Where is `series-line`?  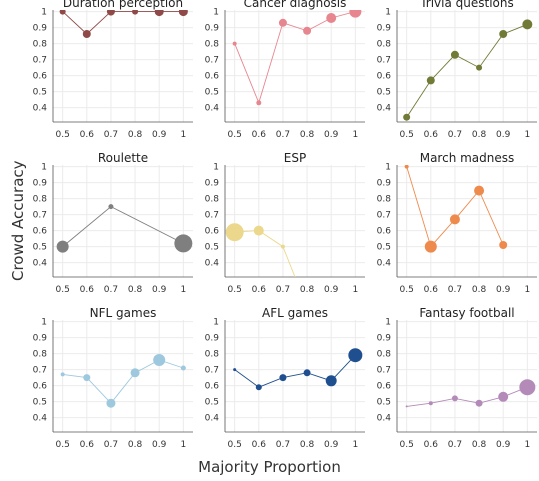 series-line is located at coordinates (123, 381).